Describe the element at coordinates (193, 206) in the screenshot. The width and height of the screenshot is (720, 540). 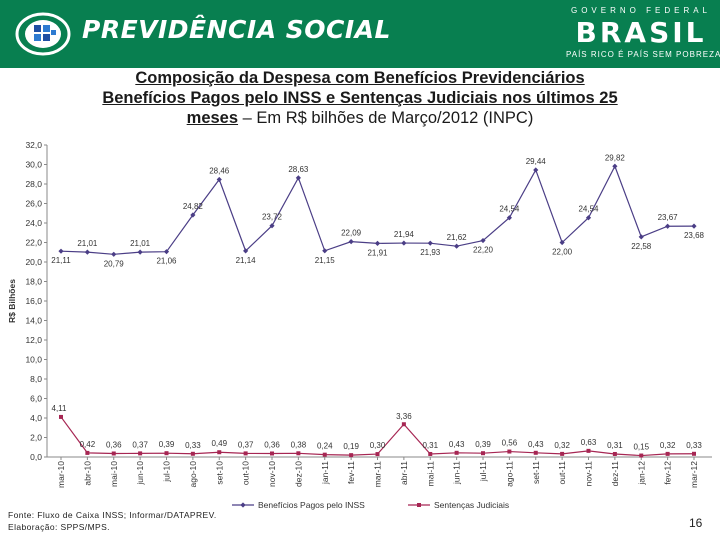
I see `data-label: 24,82` at that location.